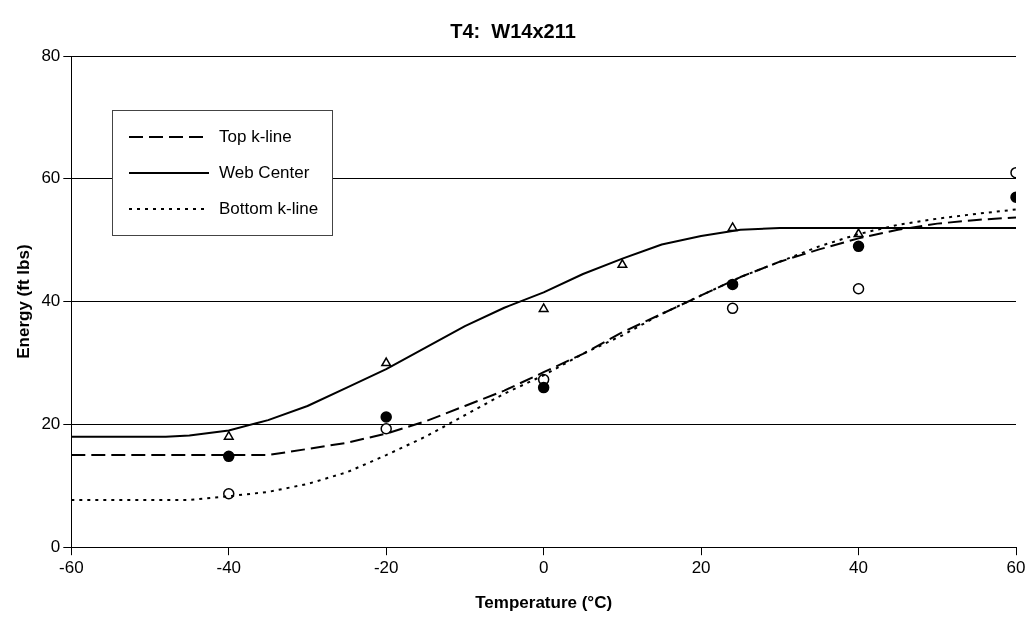 The height and width of the screenshot is (628, 1034). What do you see at coordinates (51, 424) in the screenshot?
I see `y-tick-label: 20` at bounding box center [51, 424].